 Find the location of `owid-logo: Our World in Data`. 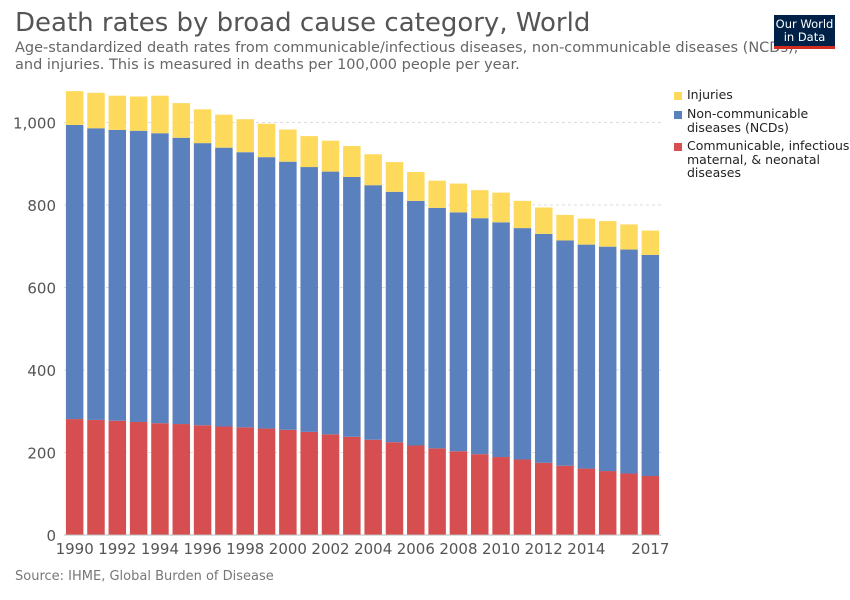

owid-logo: Our World in Data is located at coordinates (804, 32).